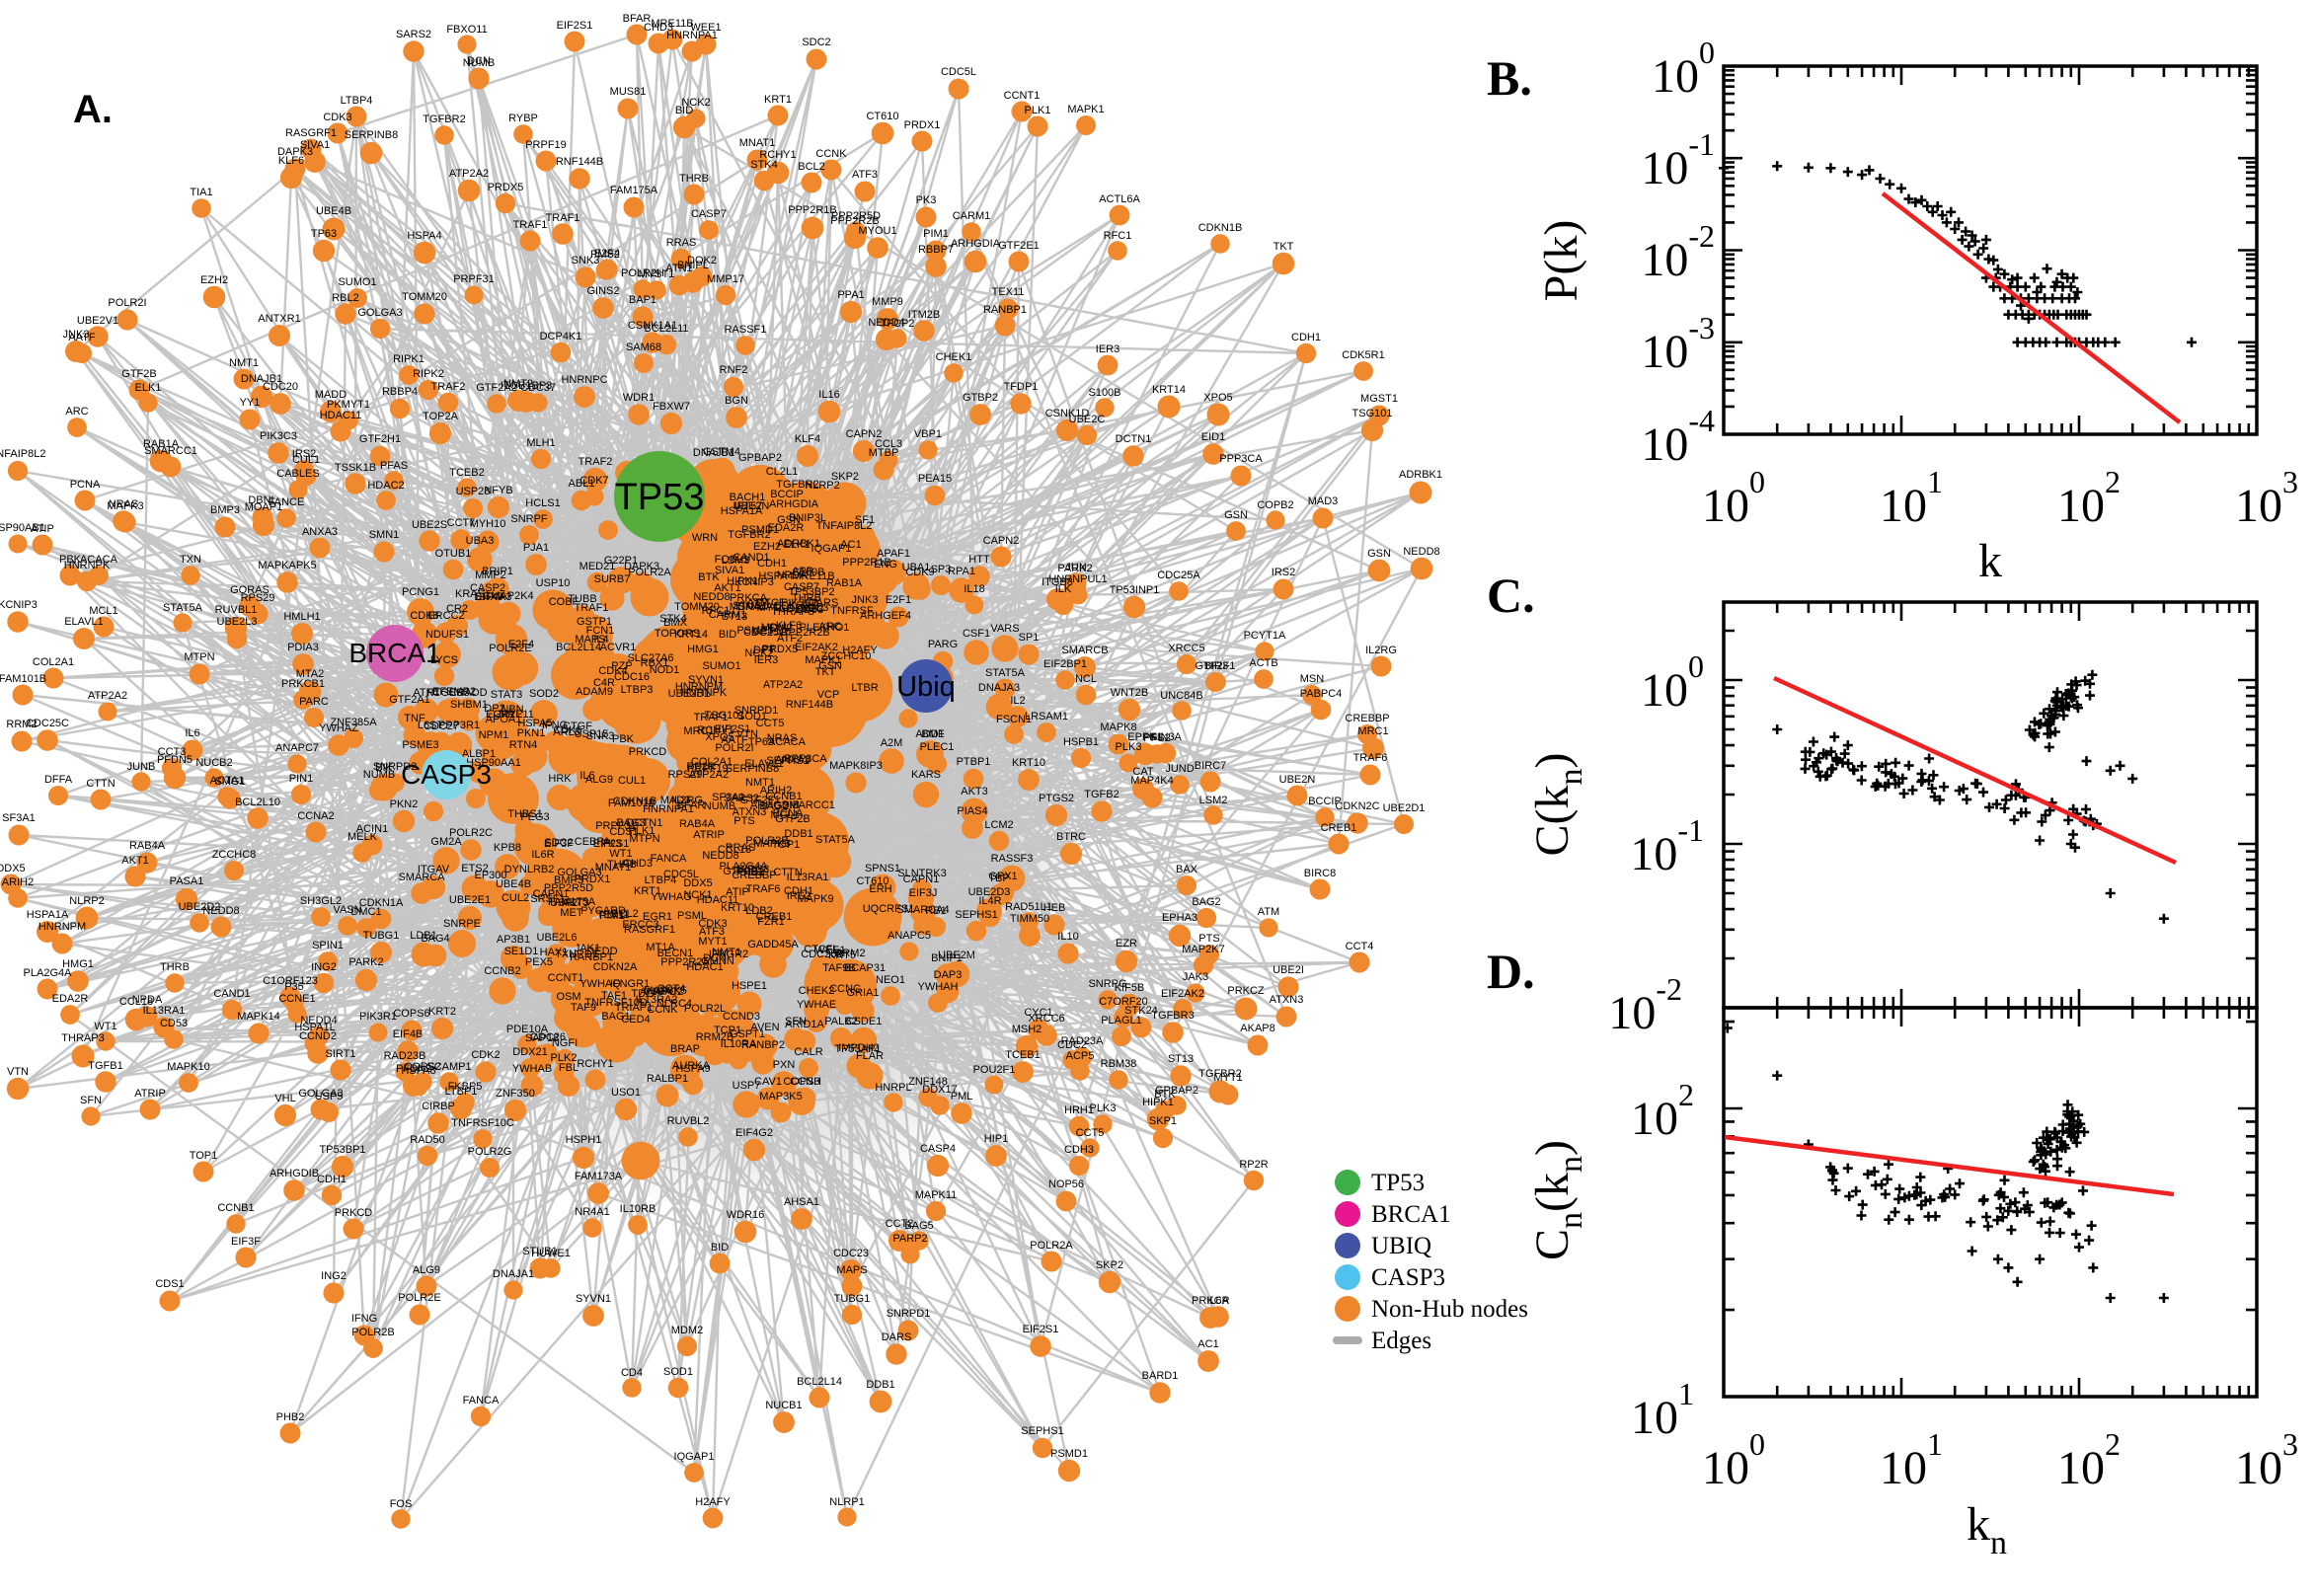 The height and width of the screenshot is (1596, 2316). Describe the element at coordinates (409, 1034) in the screenshot. I see `svg-text: EIF4B` at that location.